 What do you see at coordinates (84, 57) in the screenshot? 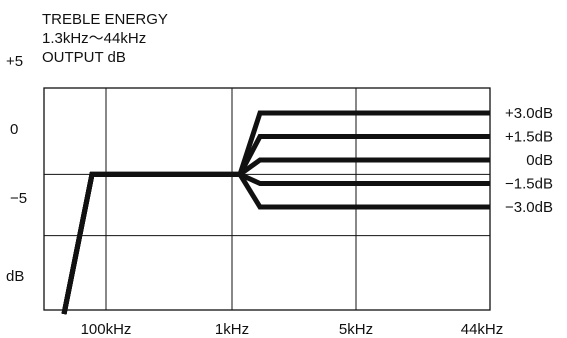
I see `chart-title-line-3: OUTPUT dB` at bounding box center [84, 57].